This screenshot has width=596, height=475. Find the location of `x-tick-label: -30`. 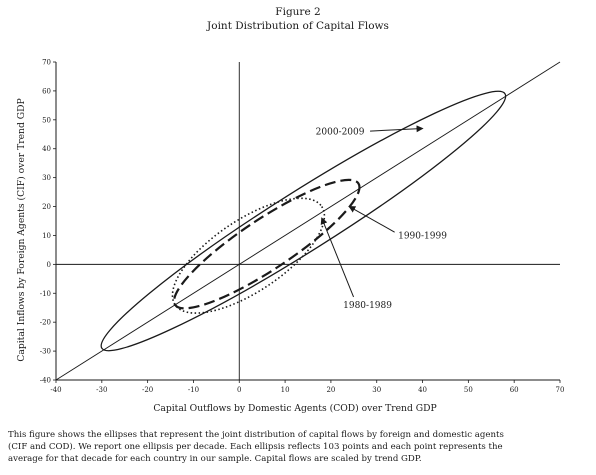

x-tick-label: -30 is located at coordinates (101, 390).